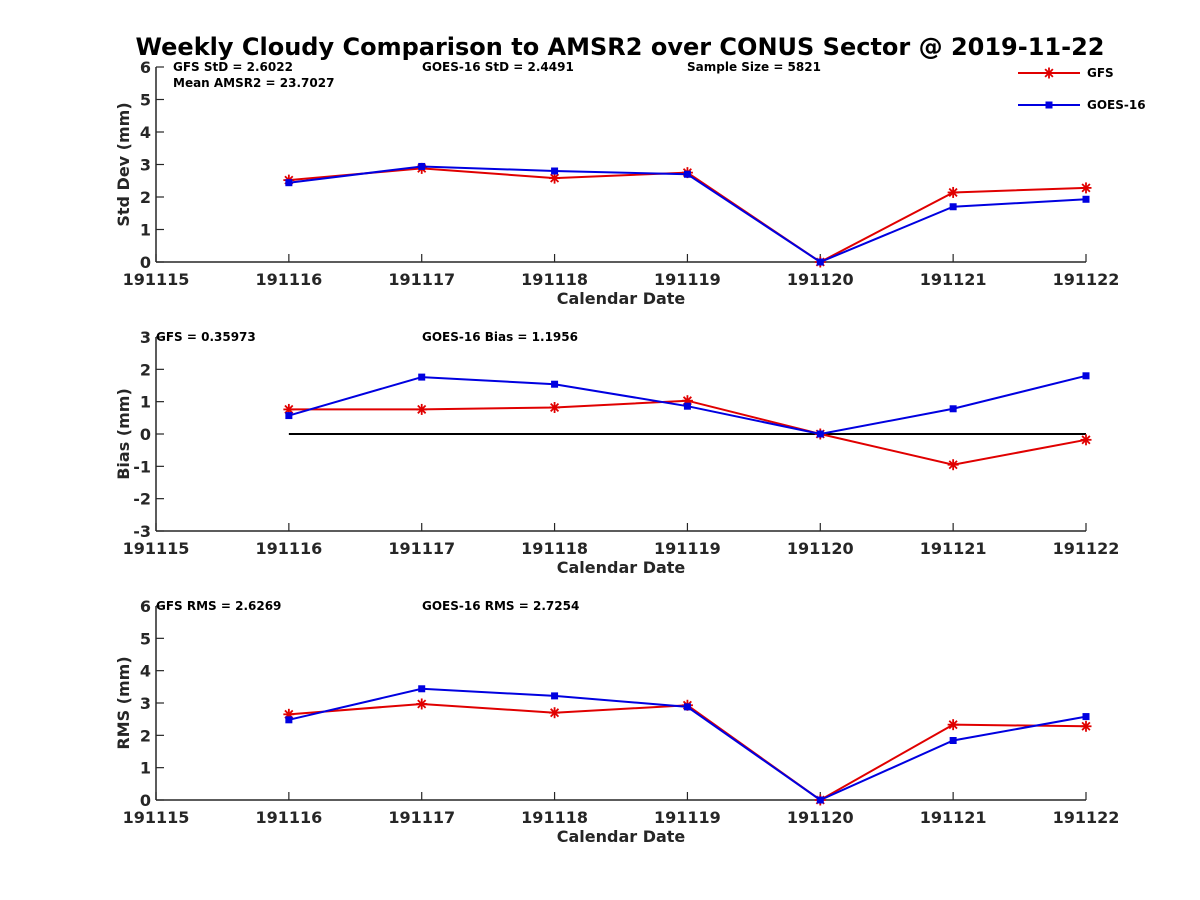 The width and height of the screenshot is (1200, 900). What do you see at coordinates (253, 83) in the screenshot?
I see `stat-text: Mean AMSR2 = 23.7027` at bounding box center [253, 83].